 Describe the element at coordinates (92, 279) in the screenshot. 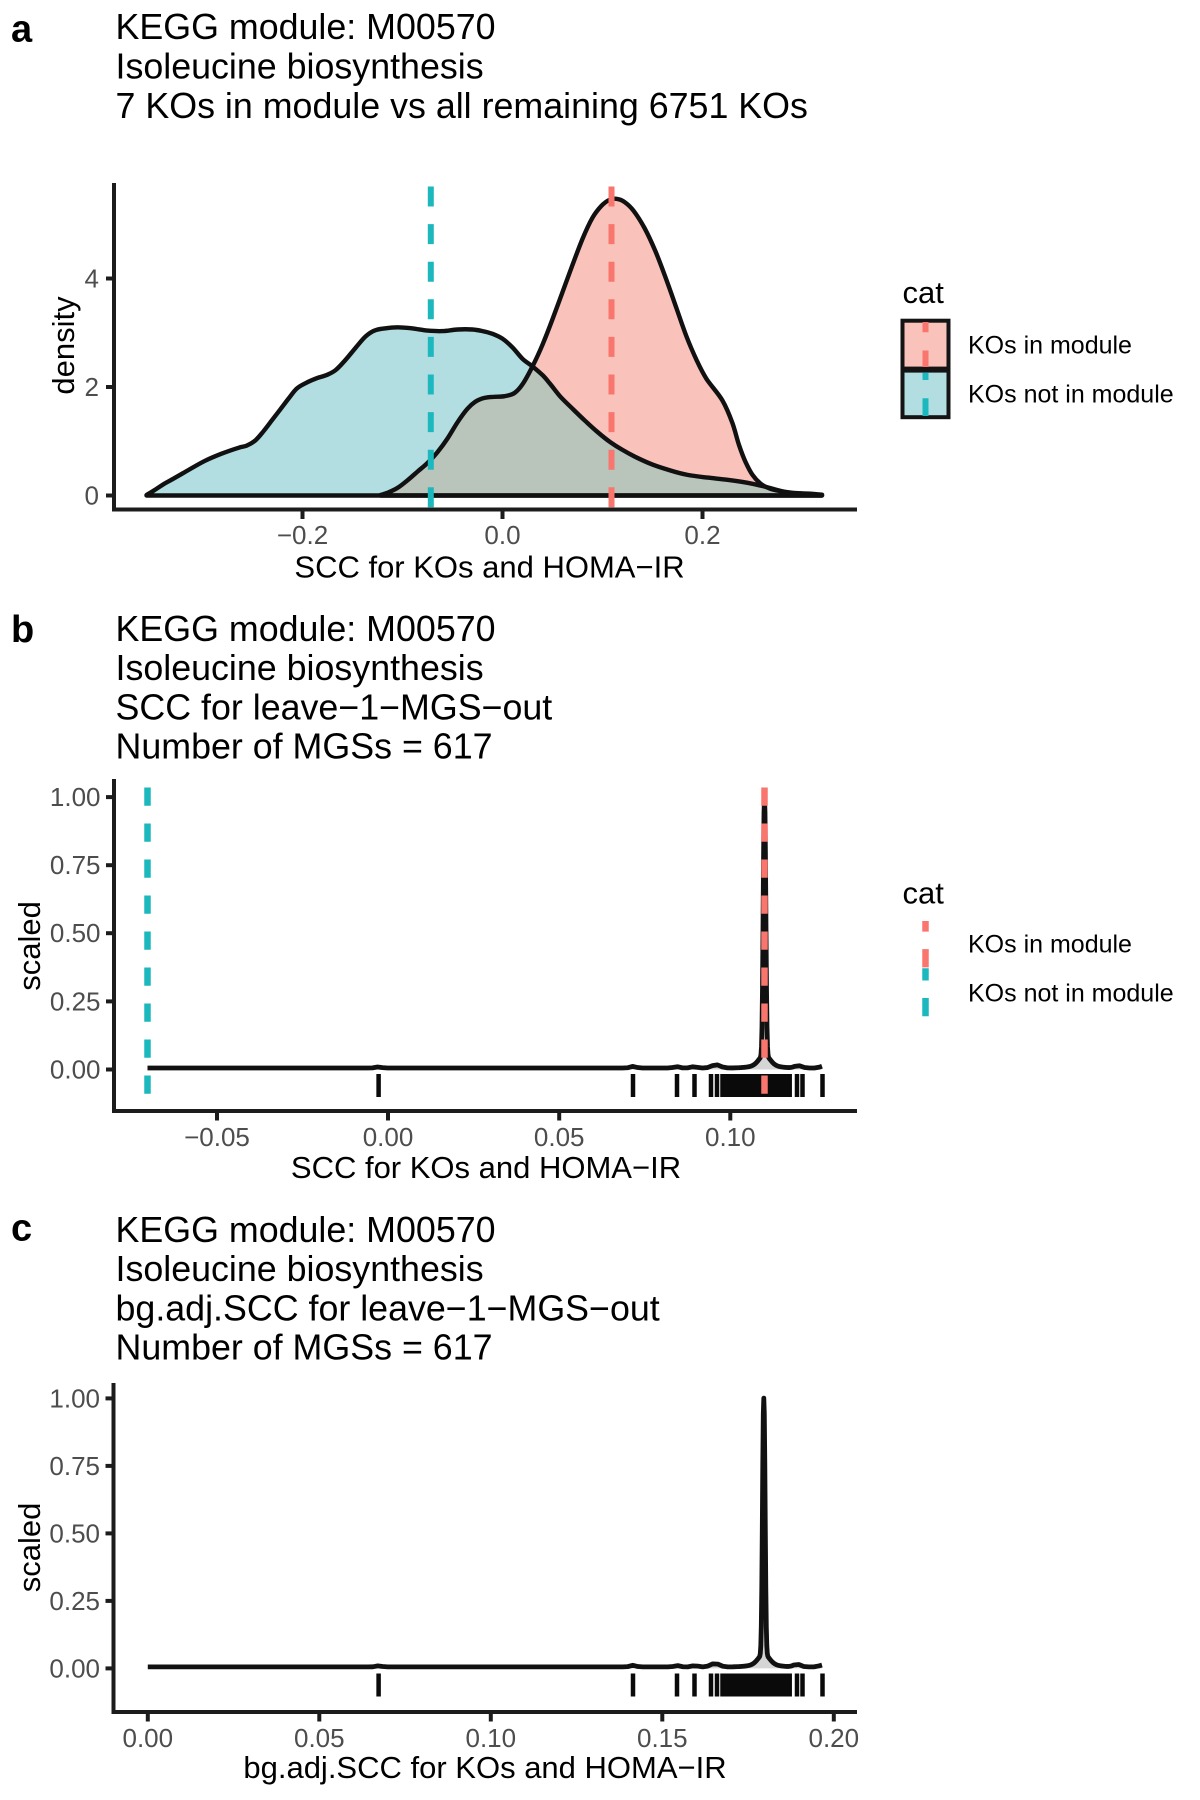

I see `svg-text: 4` at that location.